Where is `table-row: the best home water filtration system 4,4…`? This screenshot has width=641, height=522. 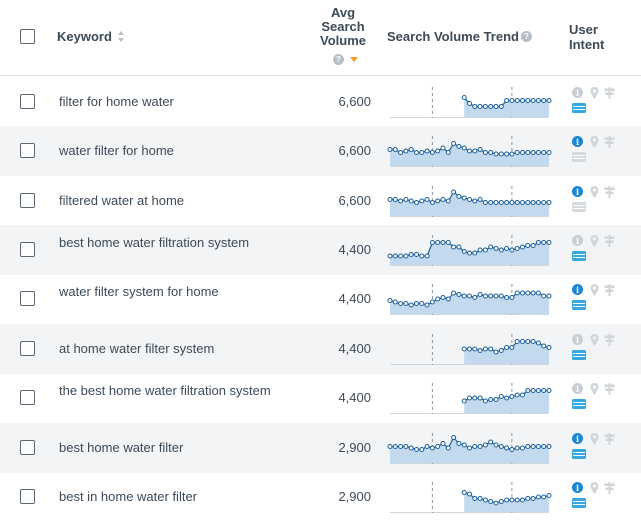 table-row: the best home water filtration system 4,4… is located at coordinates (320, 398).